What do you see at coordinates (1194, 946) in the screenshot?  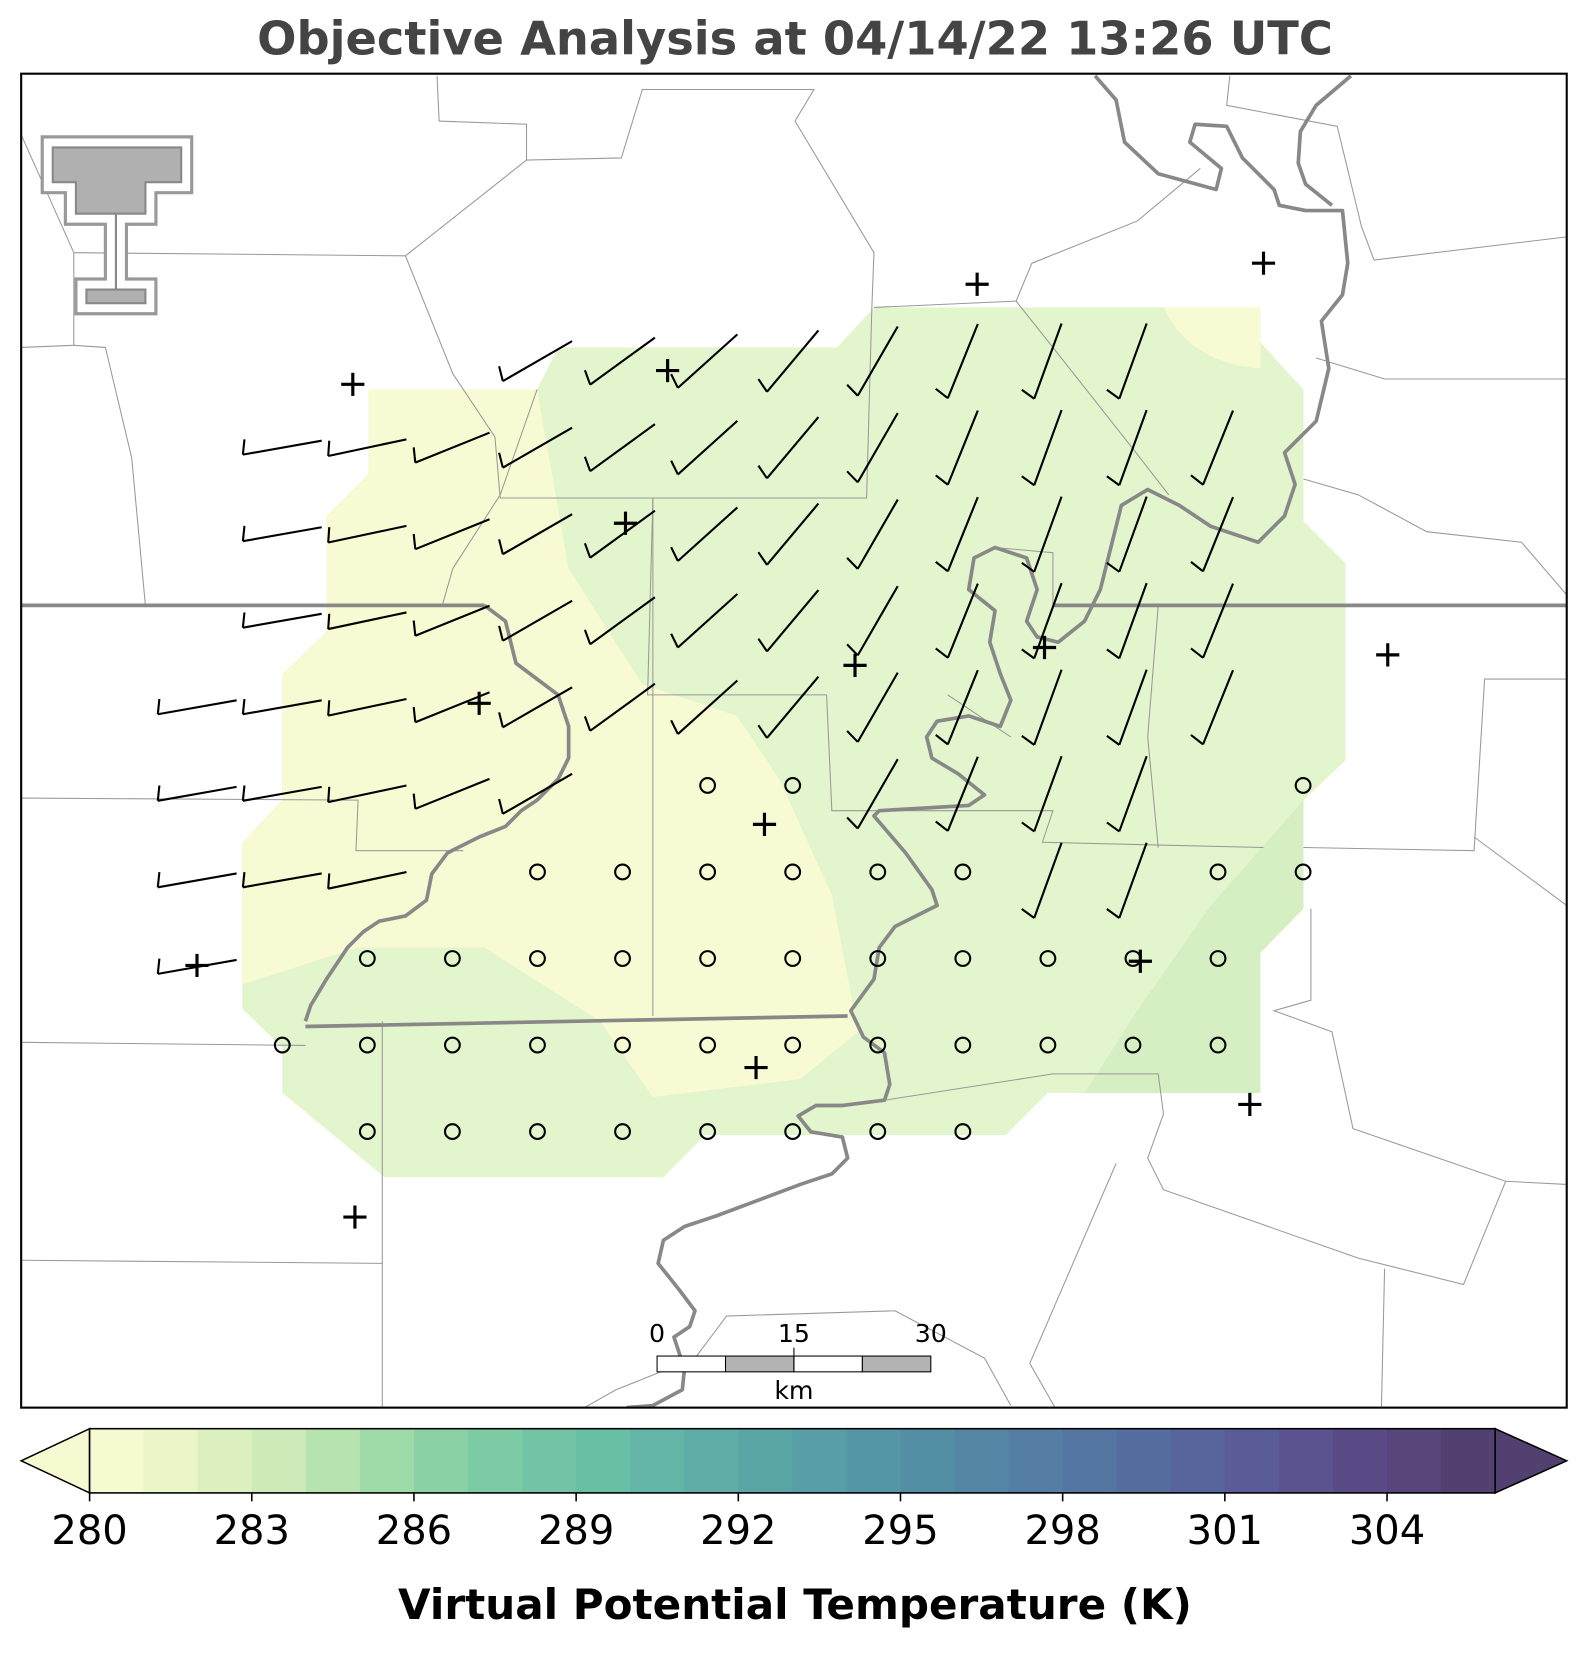 I see `analysis-field-warm` at bounding box center [1194, 946].